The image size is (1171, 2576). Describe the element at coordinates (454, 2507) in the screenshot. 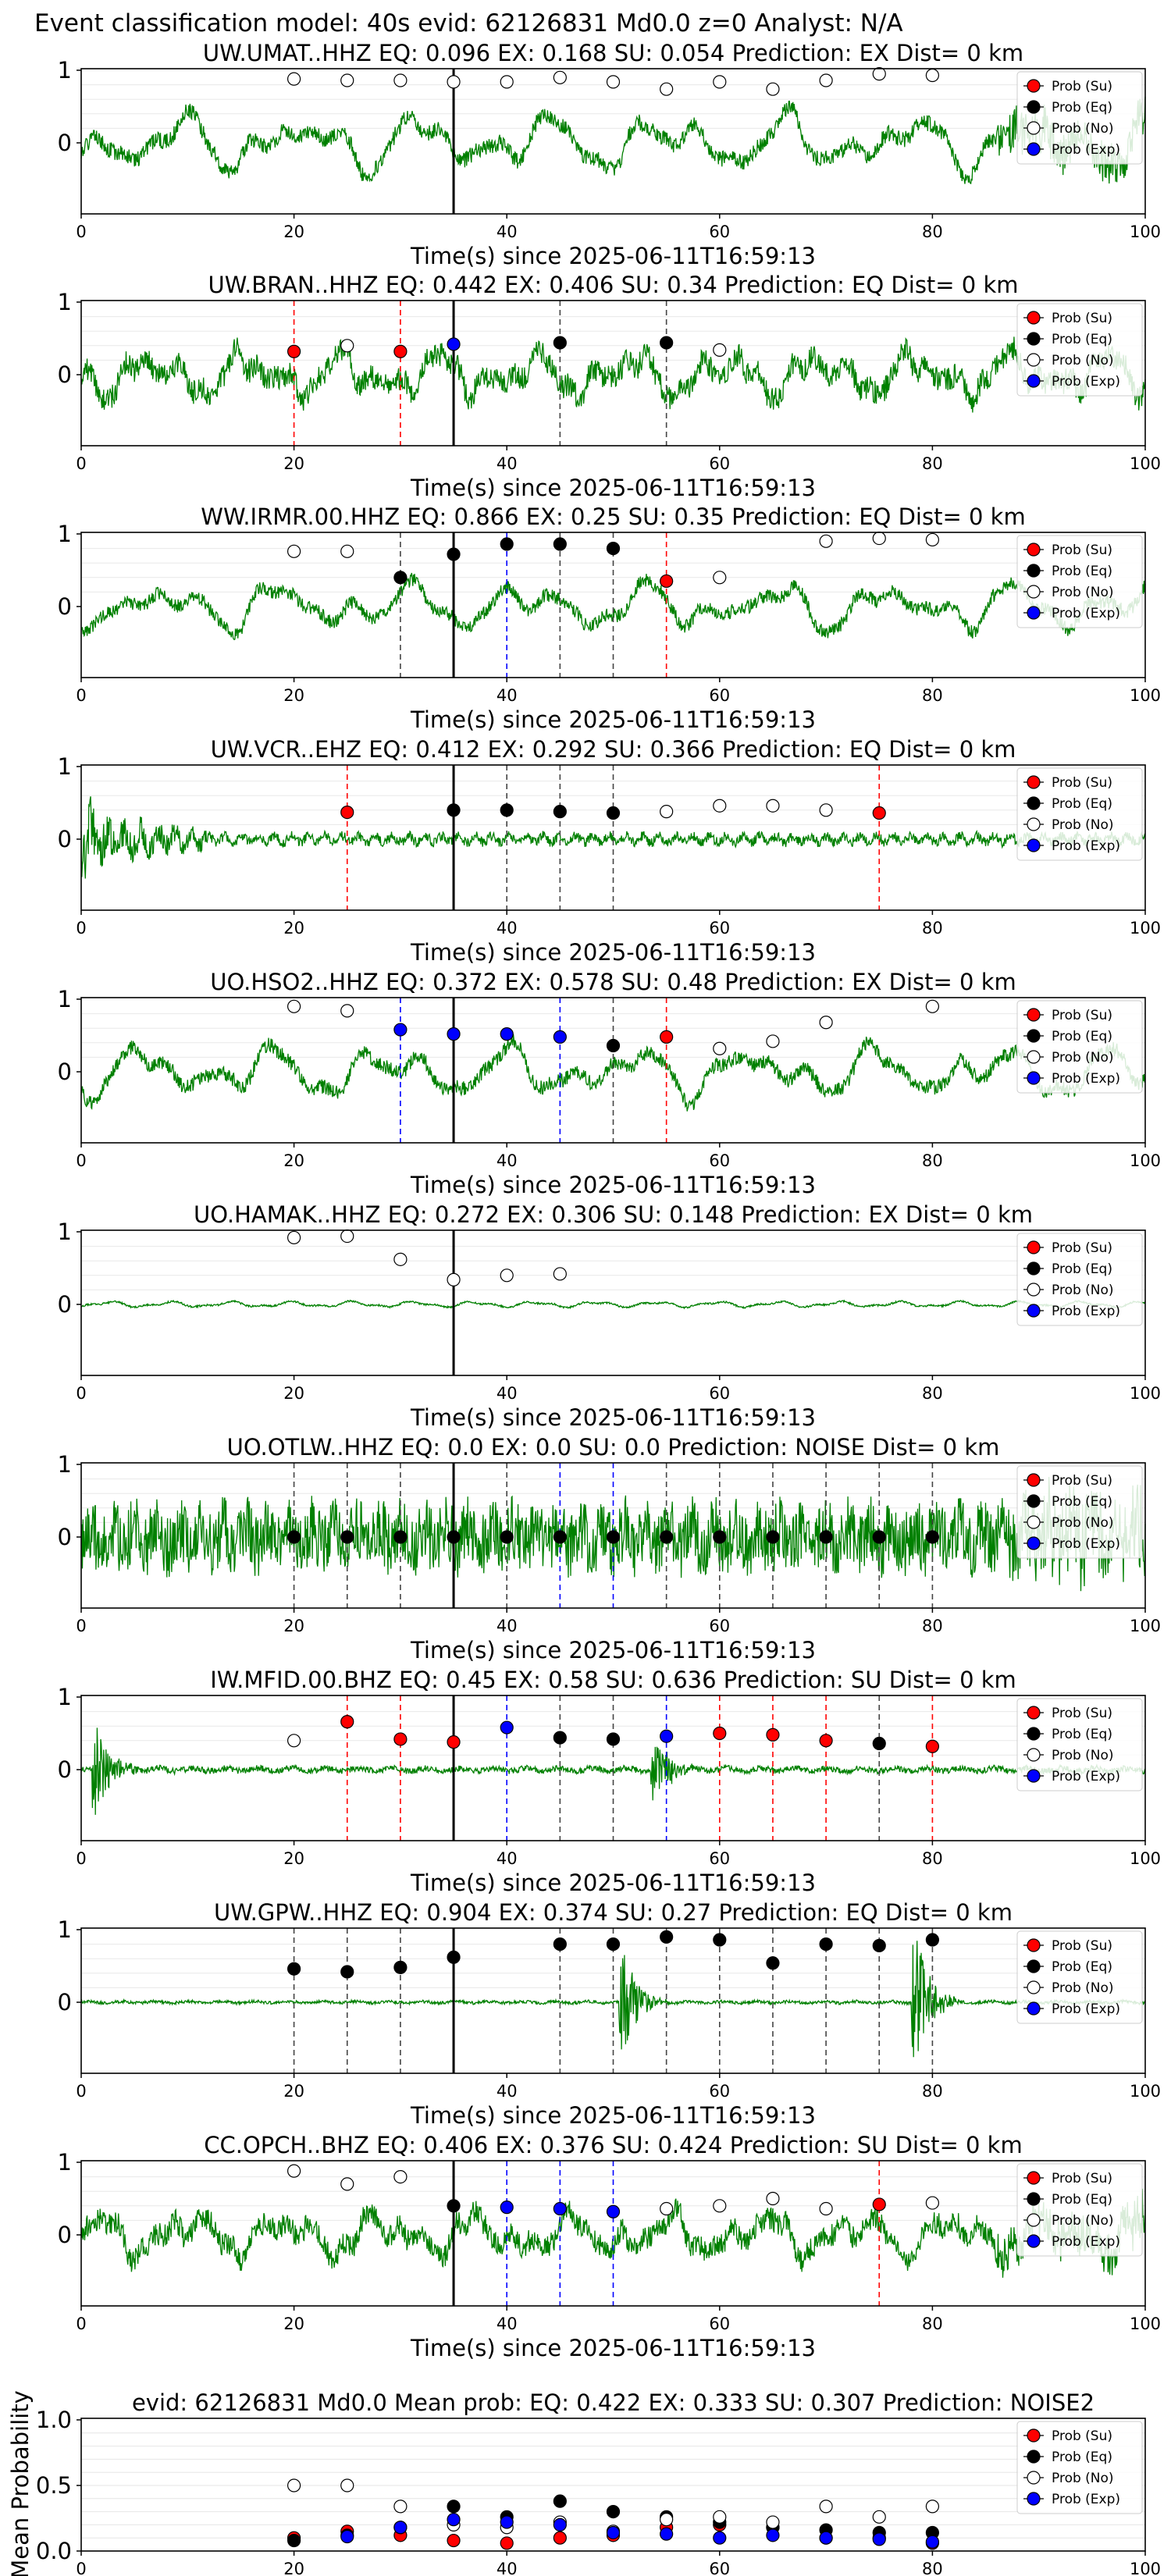

I see `mean-prob-point-eq` at that location.